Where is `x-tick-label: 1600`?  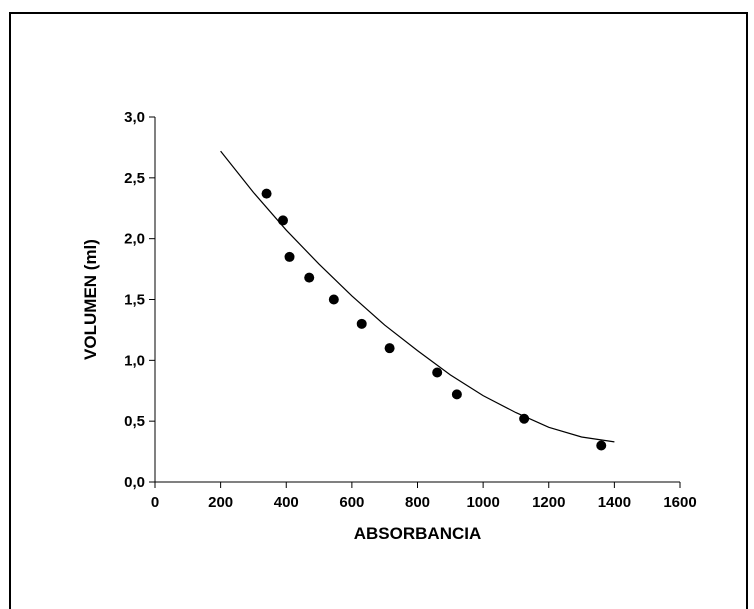
x-tick-label: 1600 is located at coordinates (679, 502).